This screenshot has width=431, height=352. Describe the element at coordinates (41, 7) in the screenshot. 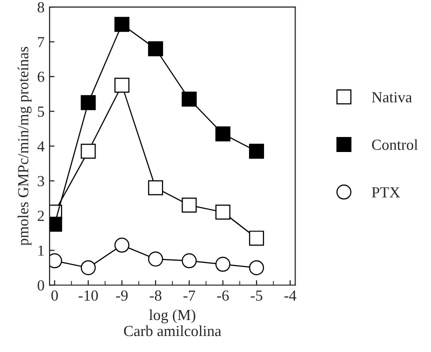

I see `y-tick-label: 8` at that location.